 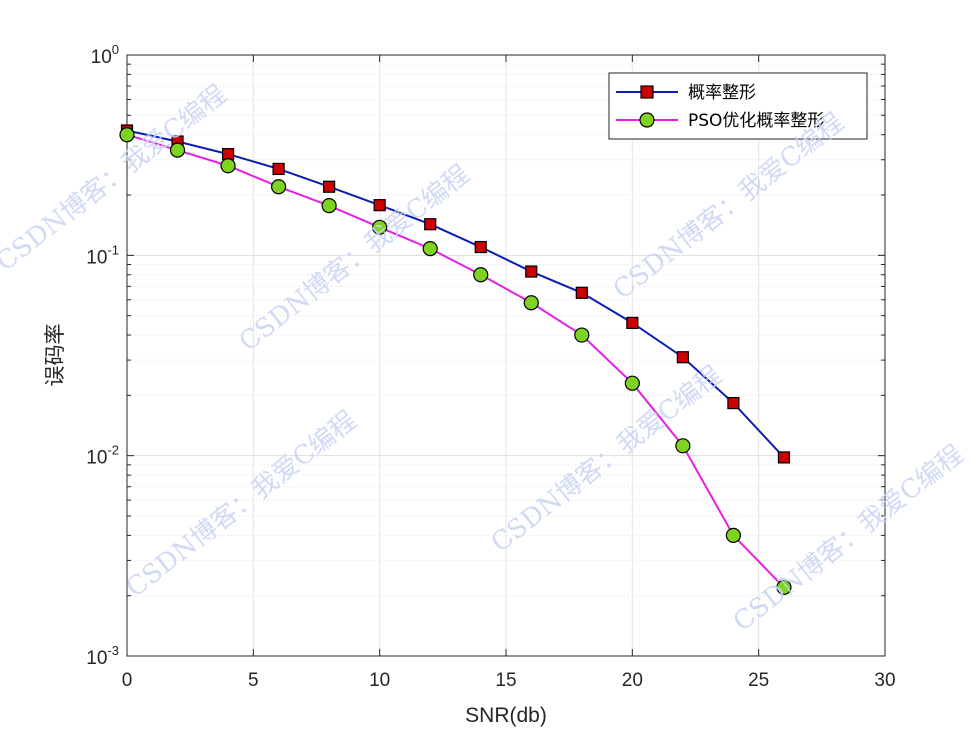 I want to click on legend-label-series-2: PSO优化概率整形, so click(x=756, y=121).